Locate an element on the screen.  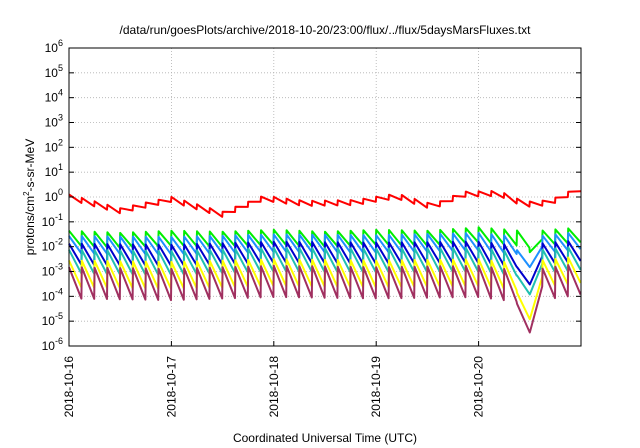
y-tick-label: 10¹ is located at coordinates (54, 170).